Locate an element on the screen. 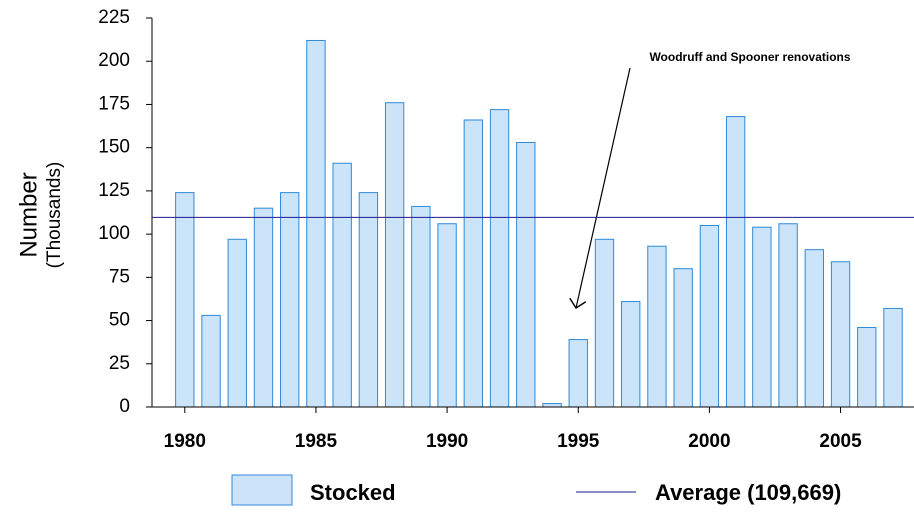  y-tick-label: 175 is located at coordinates (114, 103).